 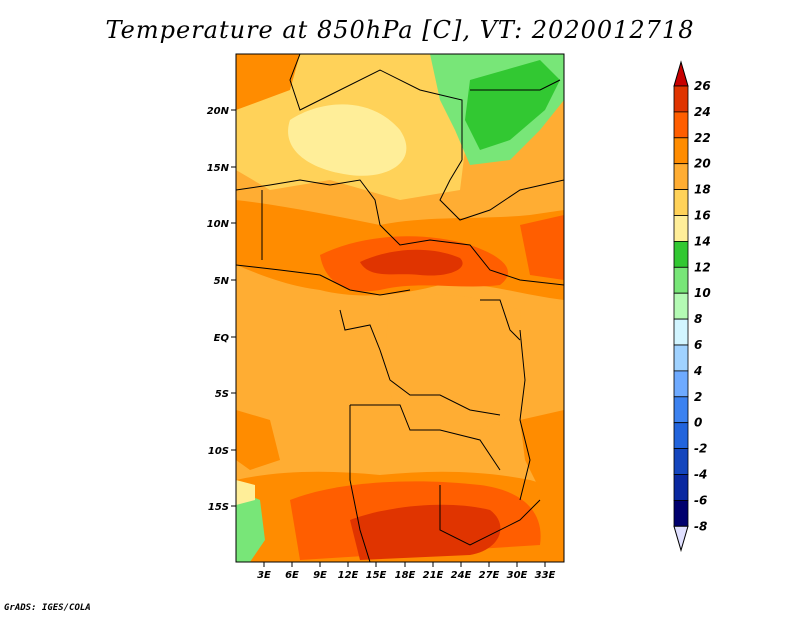 I want to click on lat-tick-label: 15S, so click(x=218, y=507).